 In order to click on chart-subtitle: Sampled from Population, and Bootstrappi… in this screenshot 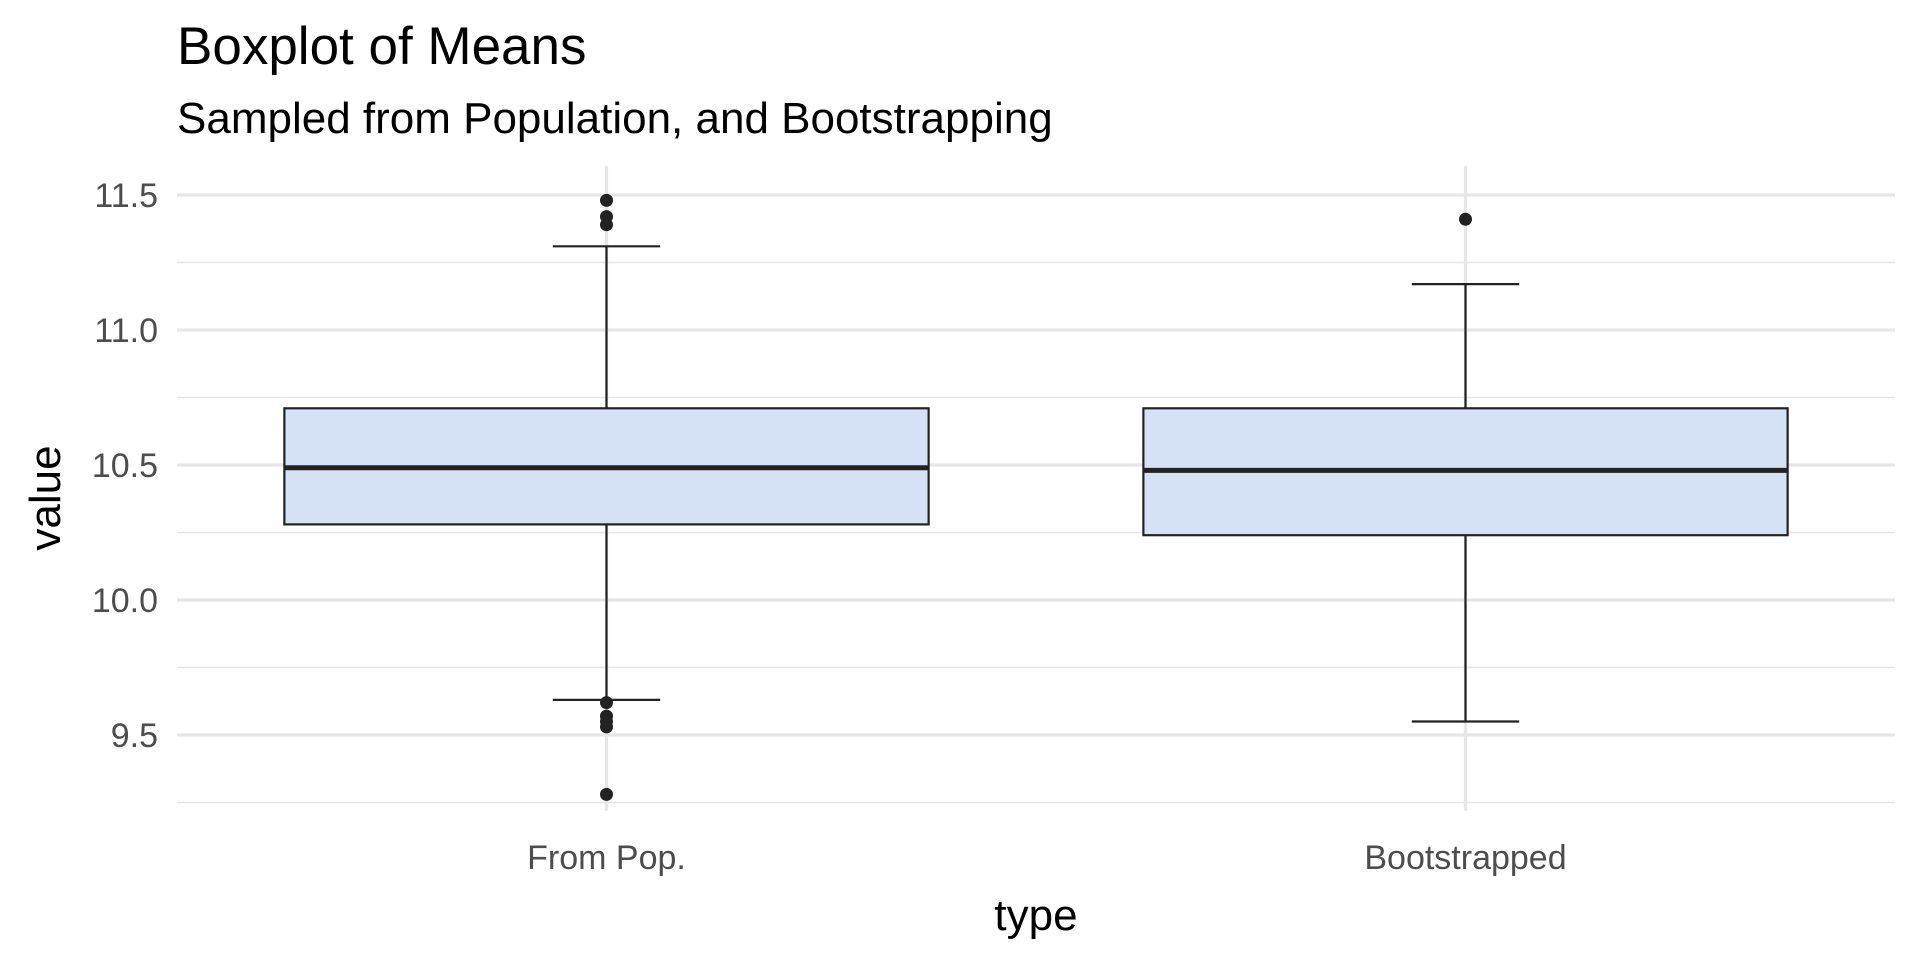, I will do `click(615, 118)`.